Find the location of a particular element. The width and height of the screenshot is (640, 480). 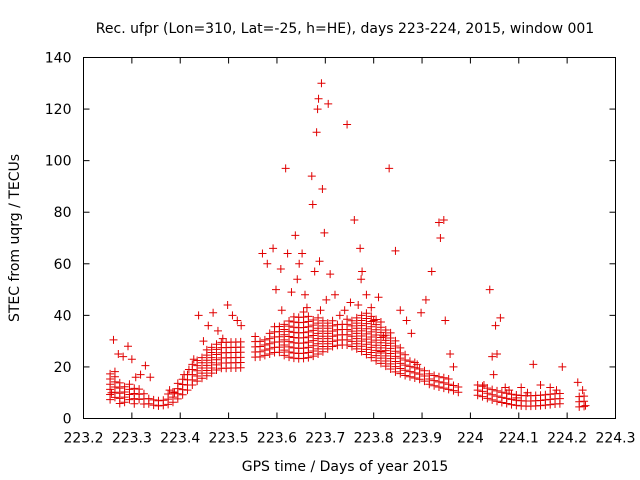

y-tick-label: 20 is located at coordinates (63, 368).